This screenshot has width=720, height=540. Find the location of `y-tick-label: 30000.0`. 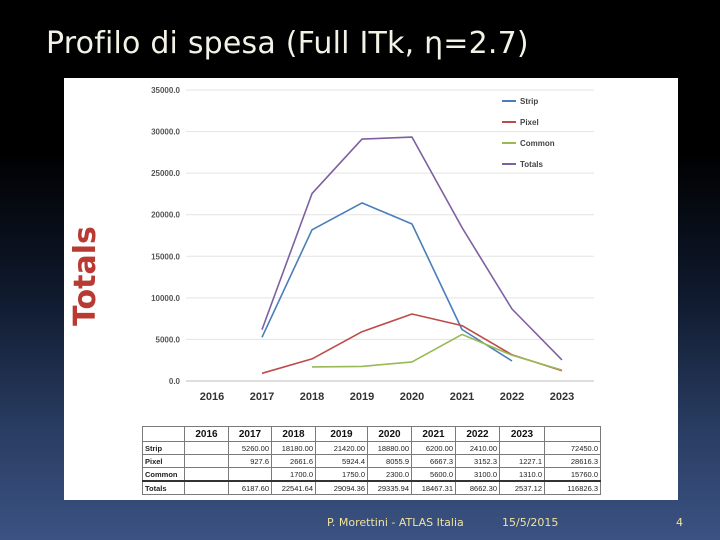

y-tick-label: 30000.0 is located at coordinates (165, 132).